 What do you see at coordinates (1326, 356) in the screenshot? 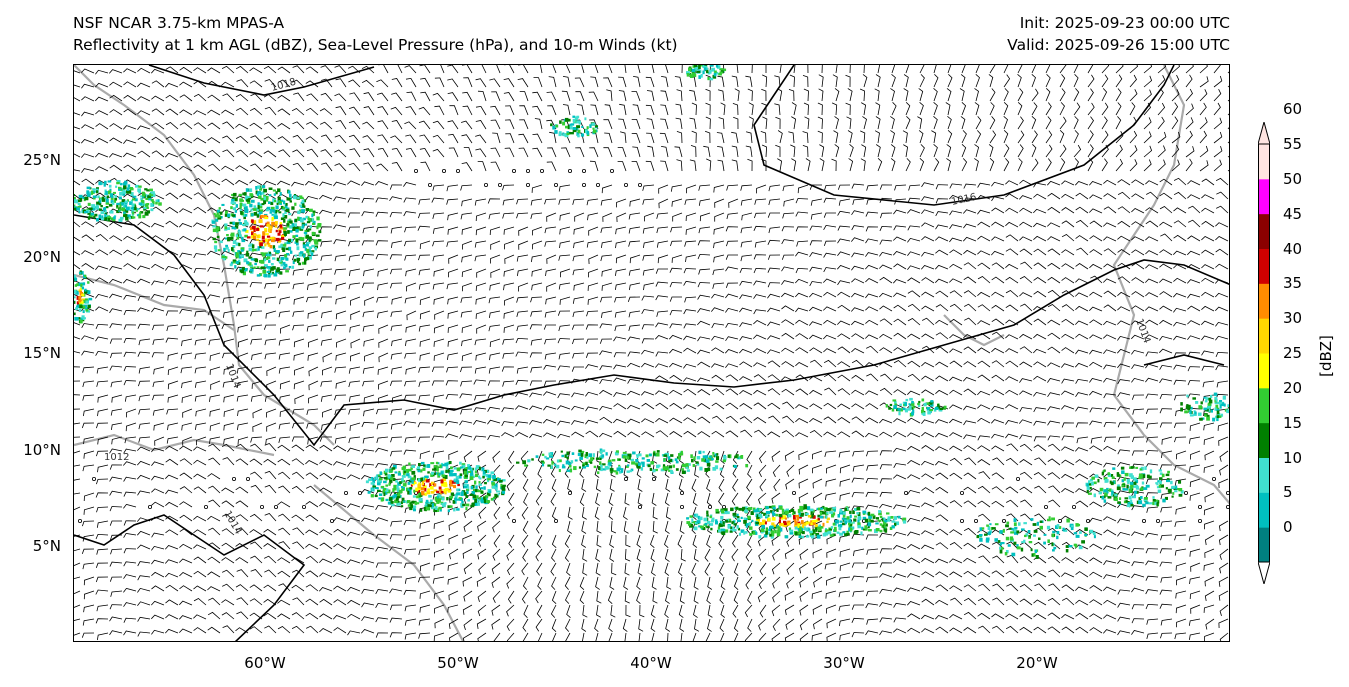
I see `colorbar-label: [dBZ]` at bounding box center [1326, 356].